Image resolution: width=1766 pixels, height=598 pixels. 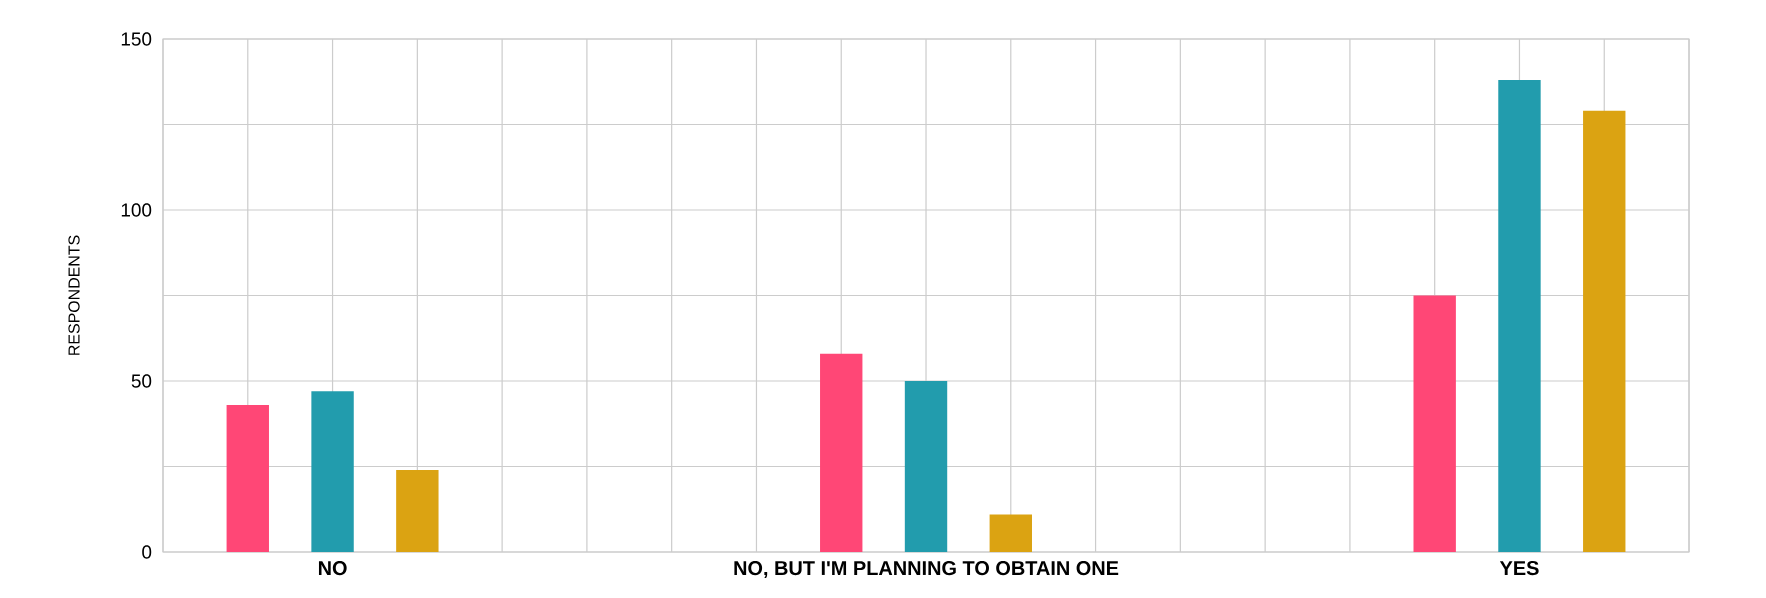 I want to click on x-tick-label: NO, BUT I'M PLANNING TO OBTAIN ONE, so click(x=926, y=570).